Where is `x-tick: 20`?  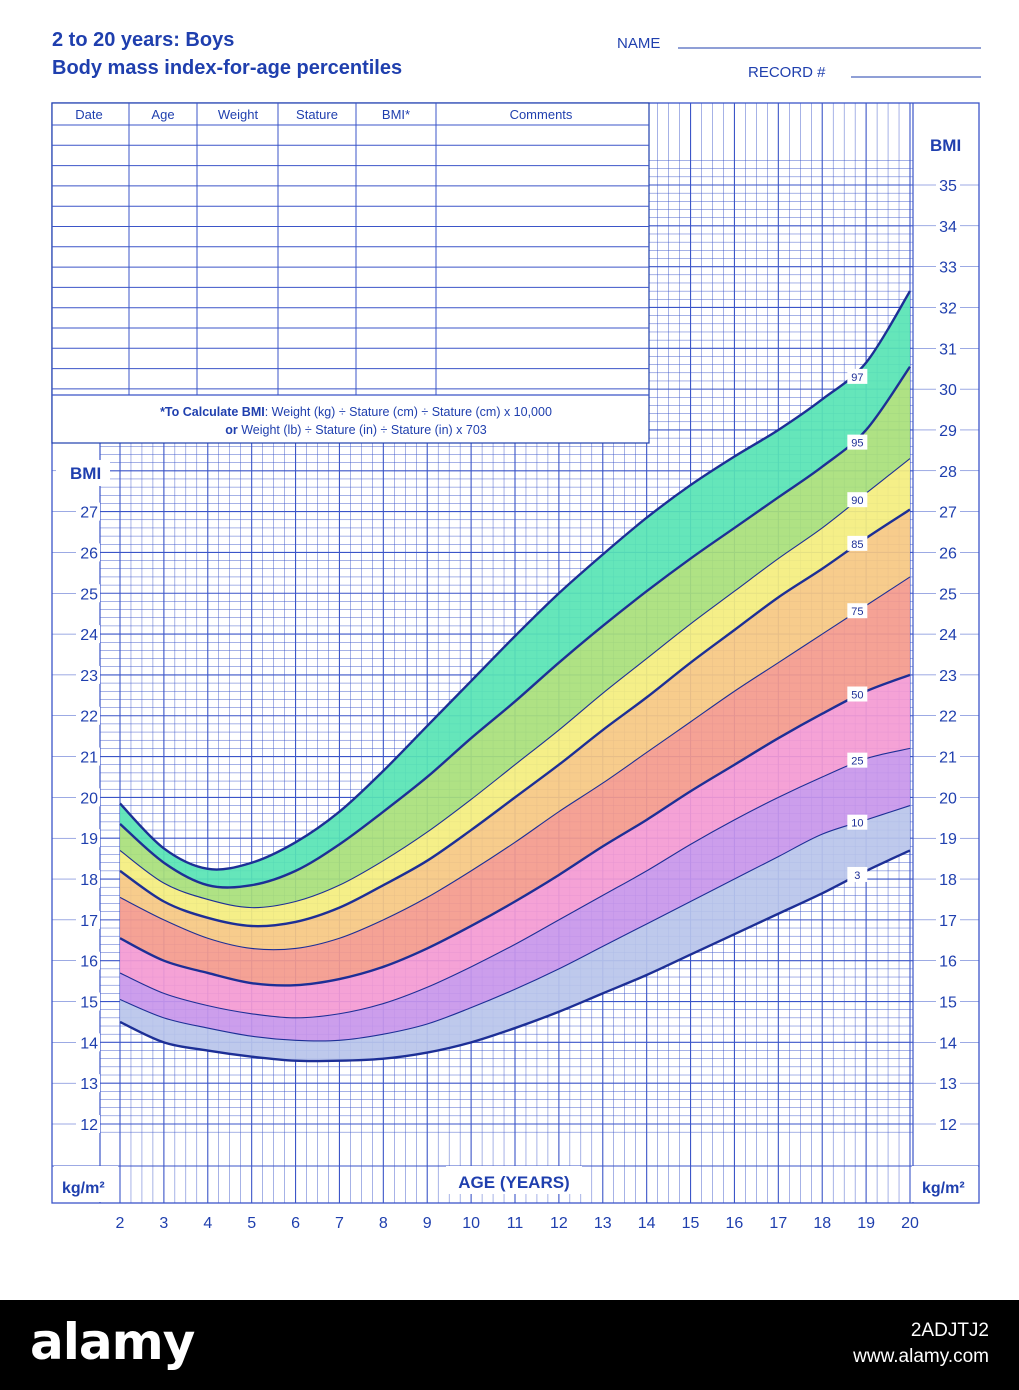
x-tick: 20 is located at coordinates (910, 1223).